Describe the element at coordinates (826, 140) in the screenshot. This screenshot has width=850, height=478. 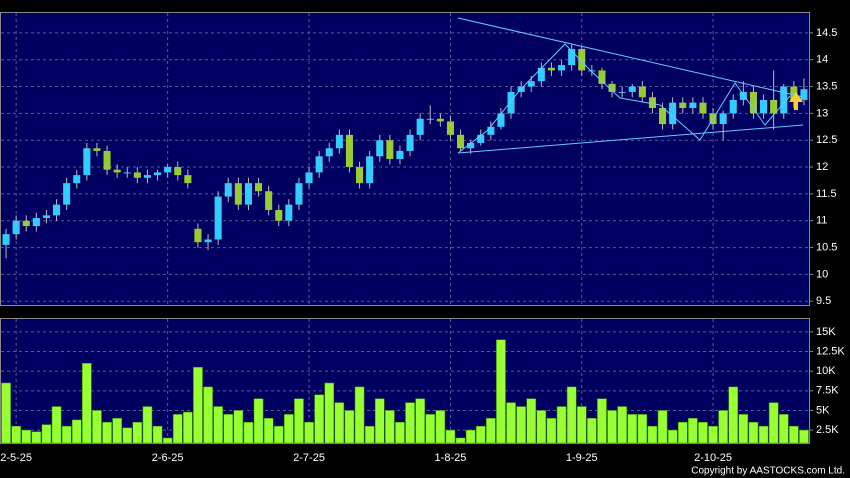
I see `y-tick-label: 12.5` at that location.